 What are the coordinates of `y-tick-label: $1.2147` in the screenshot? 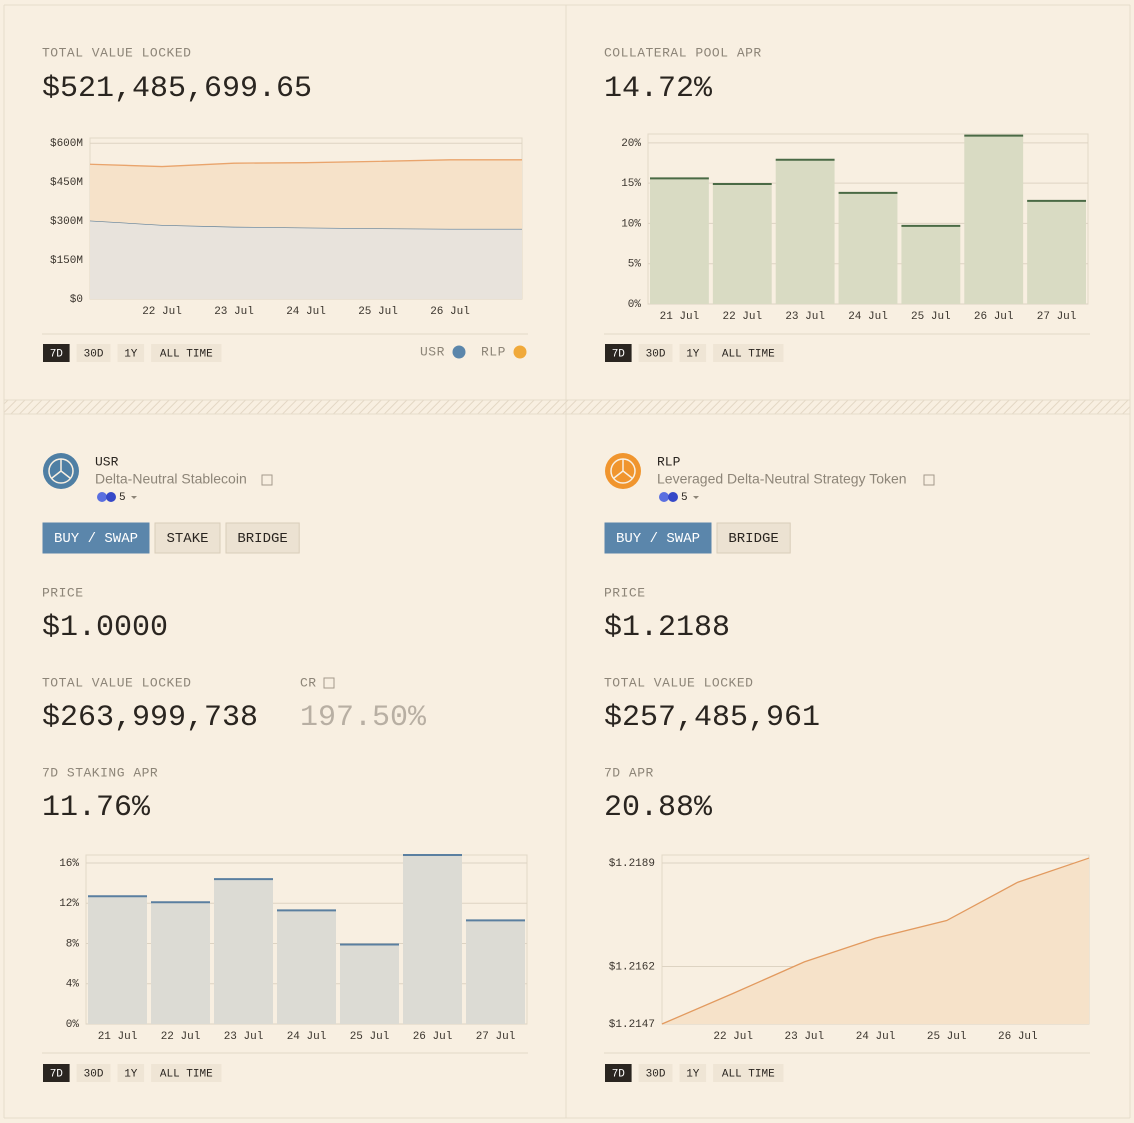 It's located at (632, 1025).